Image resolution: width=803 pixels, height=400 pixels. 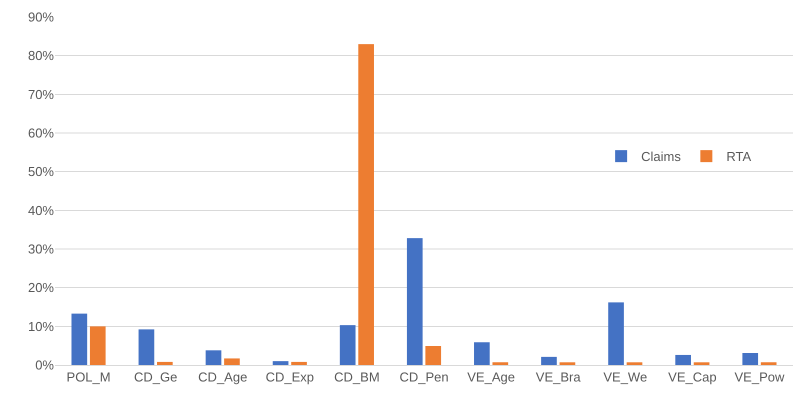 I want to click on y-tick-label: 0%, so click(x=44, y=365).